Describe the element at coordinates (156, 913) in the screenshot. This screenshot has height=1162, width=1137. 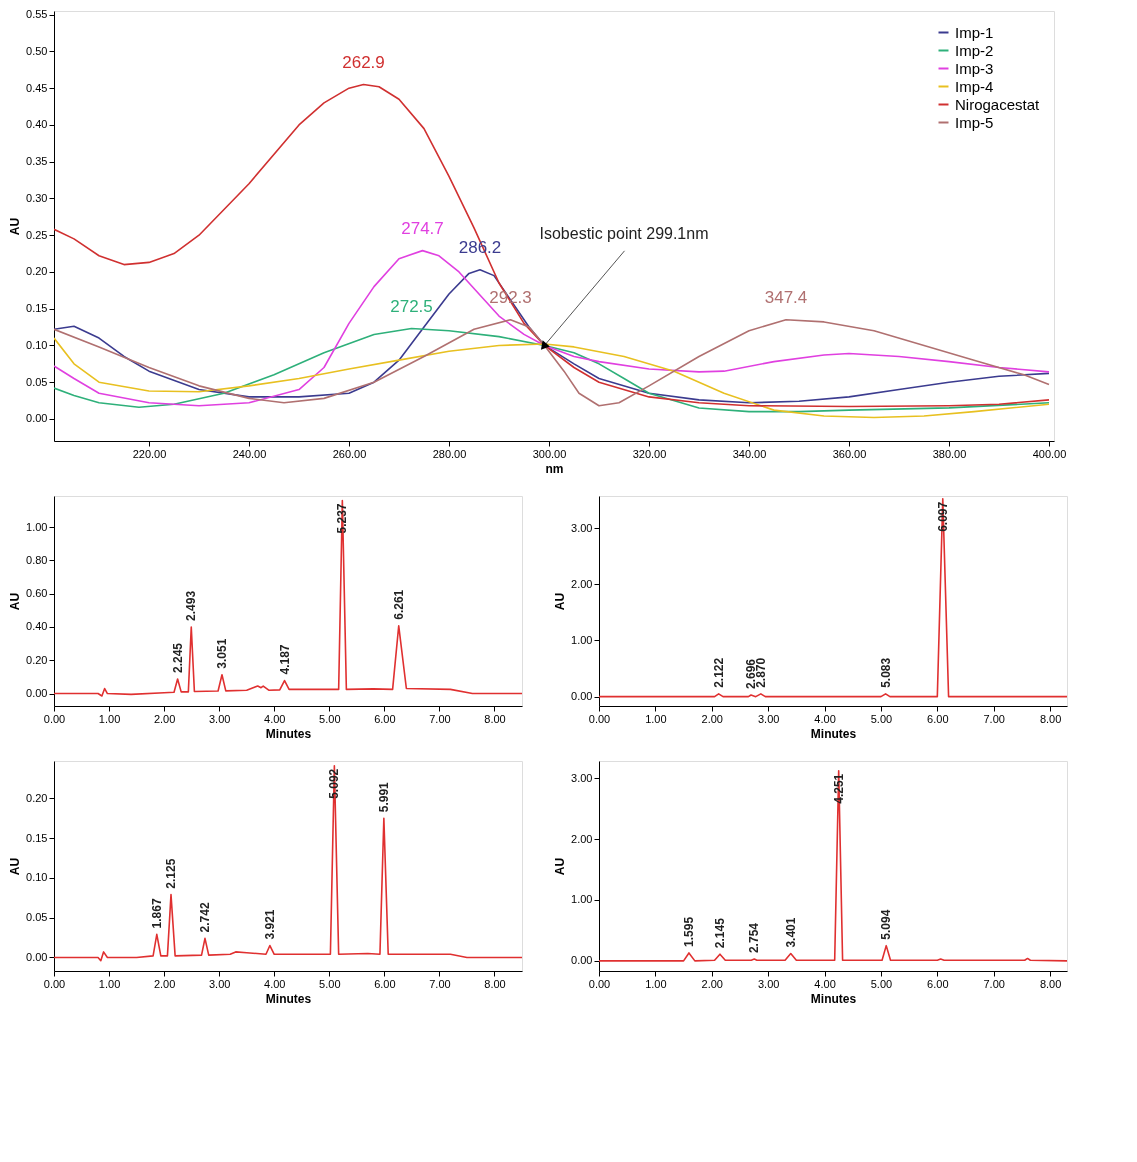
I see `annotation: 1.867` at that location.